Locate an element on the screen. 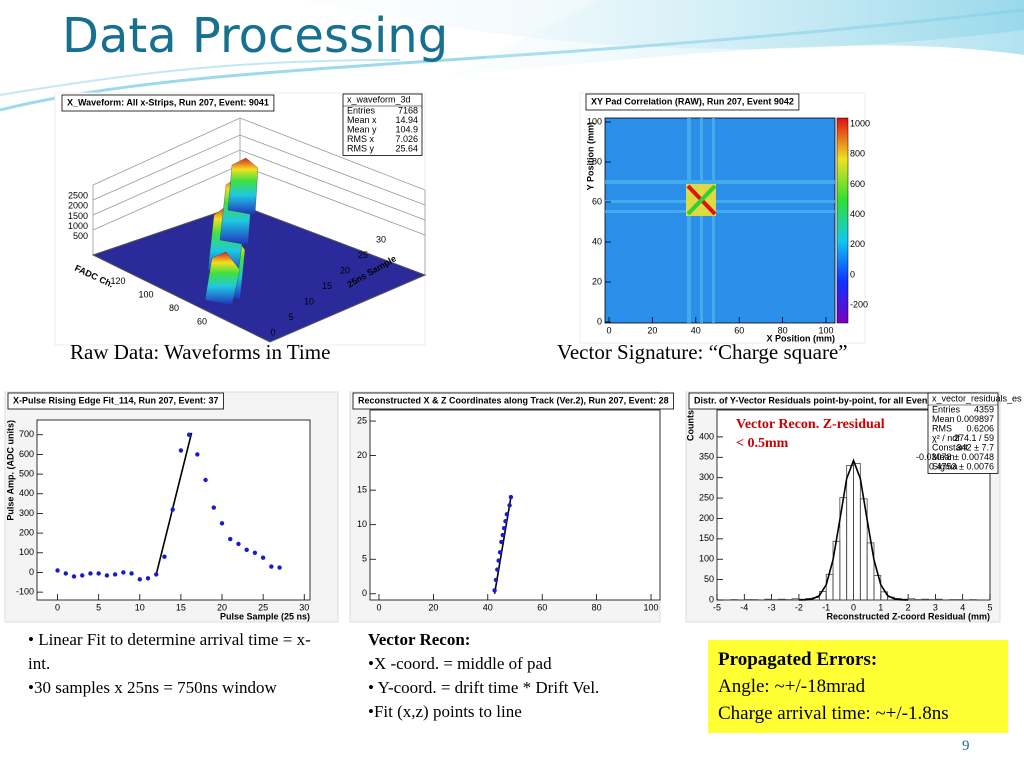 Image resolution: width=1024 pixels, height=768 pixels. line: Angle: ~+/-18mrad is located at coordinates (792, 686).